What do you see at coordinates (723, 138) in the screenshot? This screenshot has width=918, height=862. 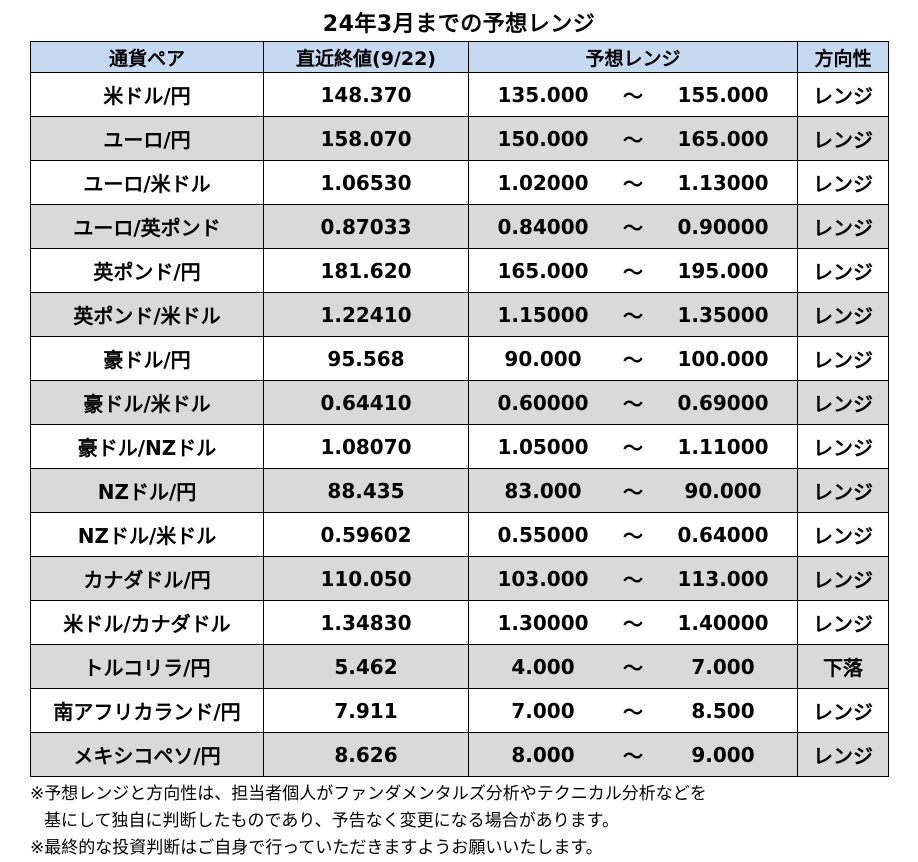 I see `range-high-value: 165.000` at bounding box center [723, 138].